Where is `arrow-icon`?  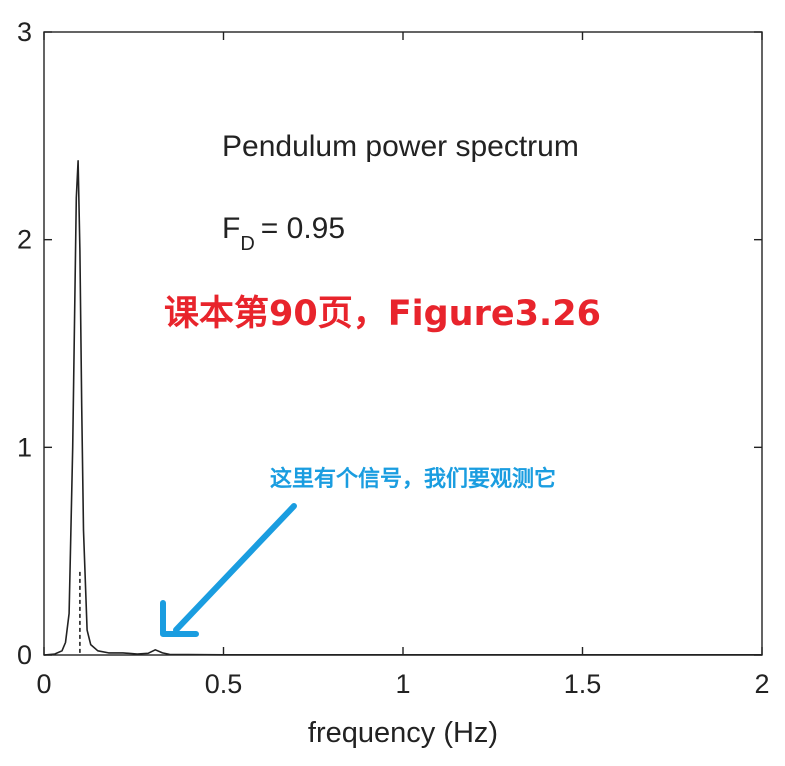 arrow-icon is located at coordinates (228, 570).